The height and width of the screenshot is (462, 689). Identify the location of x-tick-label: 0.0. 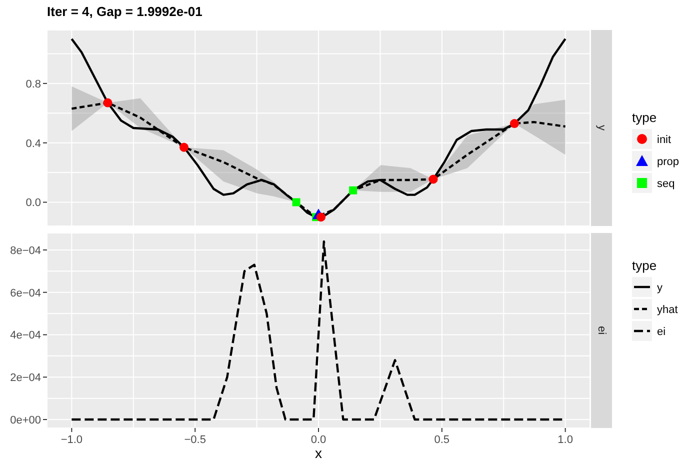
(318, 440).